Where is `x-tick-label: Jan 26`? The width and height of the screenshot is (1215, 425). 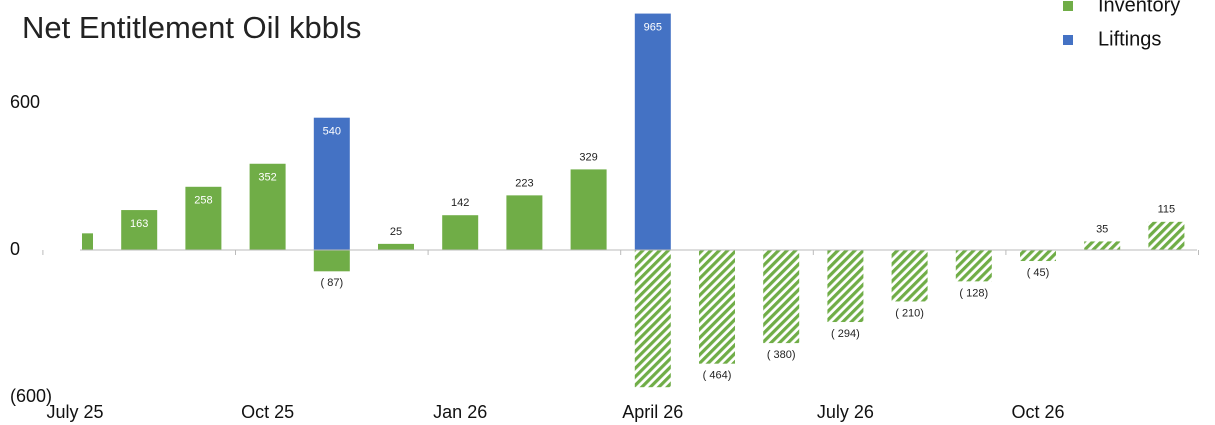
x-tick-label: Jan 26 is located at coordinates (460, 412).